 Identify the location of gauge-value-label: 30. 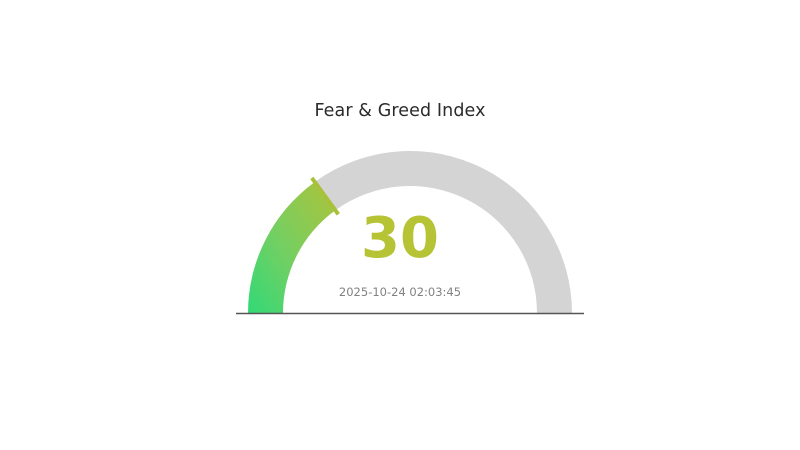
(400, 238).